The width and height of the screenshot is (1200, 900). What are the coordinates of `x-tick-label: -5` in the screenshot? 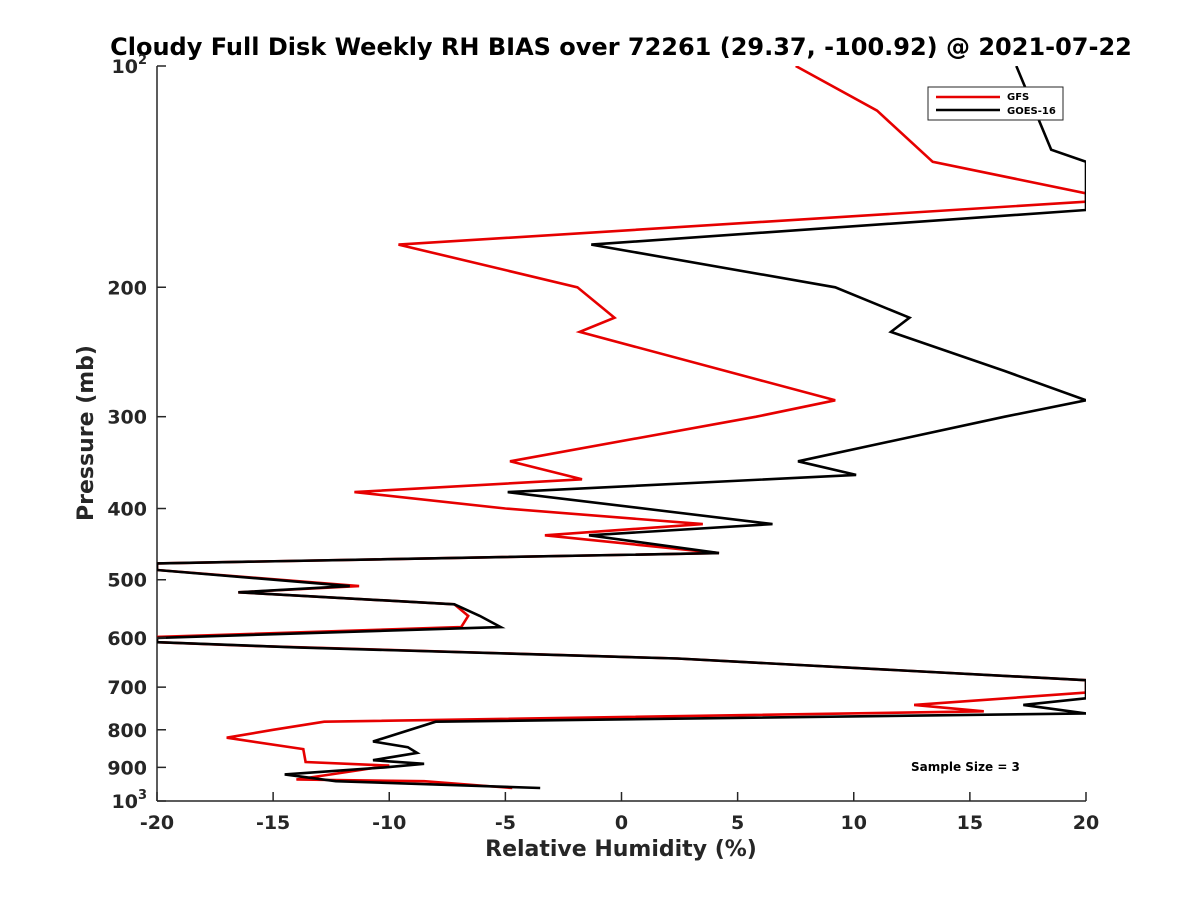 It's located at (505, 823).